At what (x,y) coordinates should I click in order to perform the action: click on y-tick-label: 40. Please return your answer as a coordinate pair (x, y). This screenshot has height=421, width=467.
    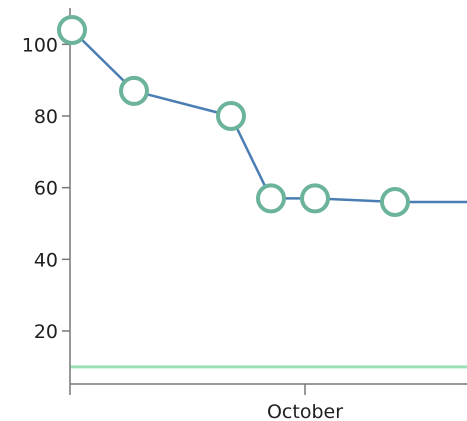
    Looking at the image, I should click on (46, 260).